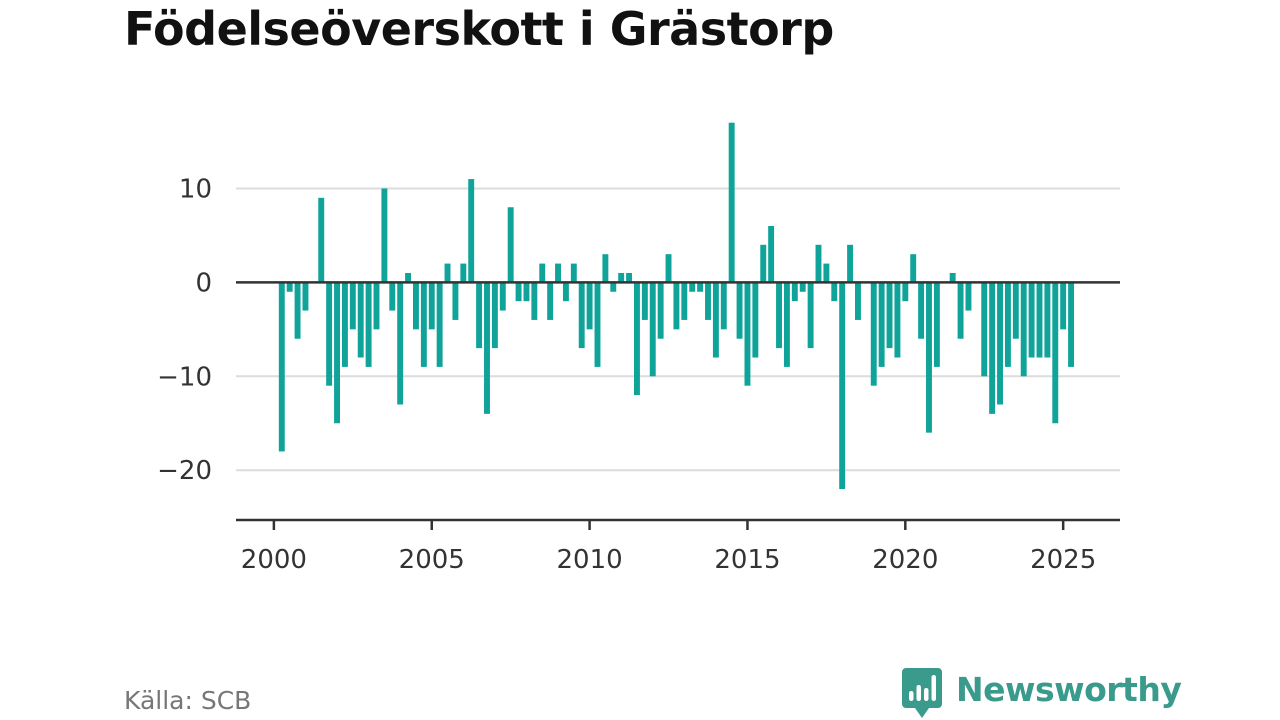  What do you see at coordinates (590, 560) in the screenshot?
I see `x-tick-label: 2010` at bounding box center [590, 560].